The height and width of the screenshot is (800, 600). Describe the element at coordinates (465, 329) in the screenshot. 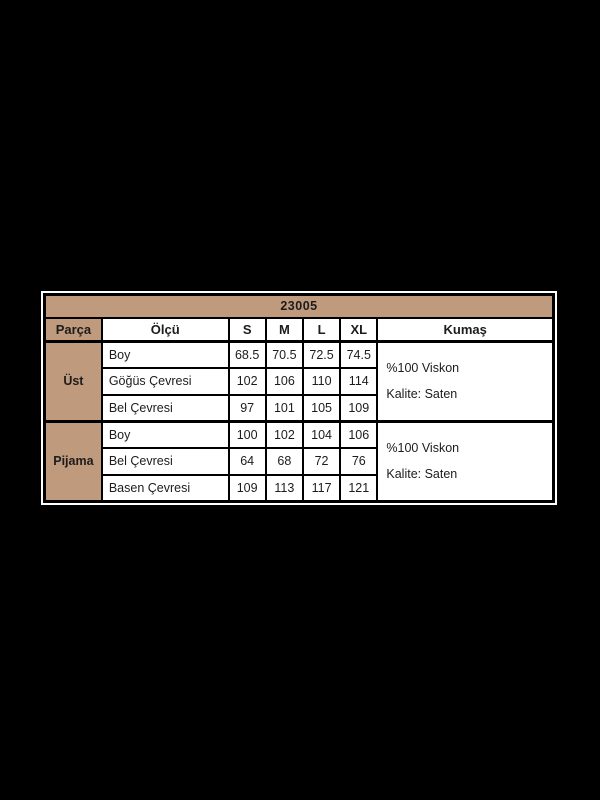

I see `col-header-kumas: Kumaş` at that location.